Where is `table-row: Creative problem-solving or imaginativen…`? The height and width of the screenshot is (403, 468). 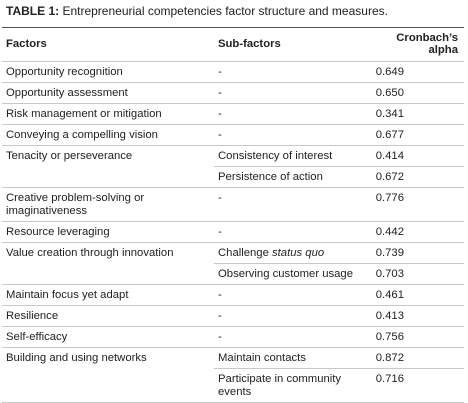 table-row: Creative problem-solving or imaginativen… is located at coordinates (233, 204).